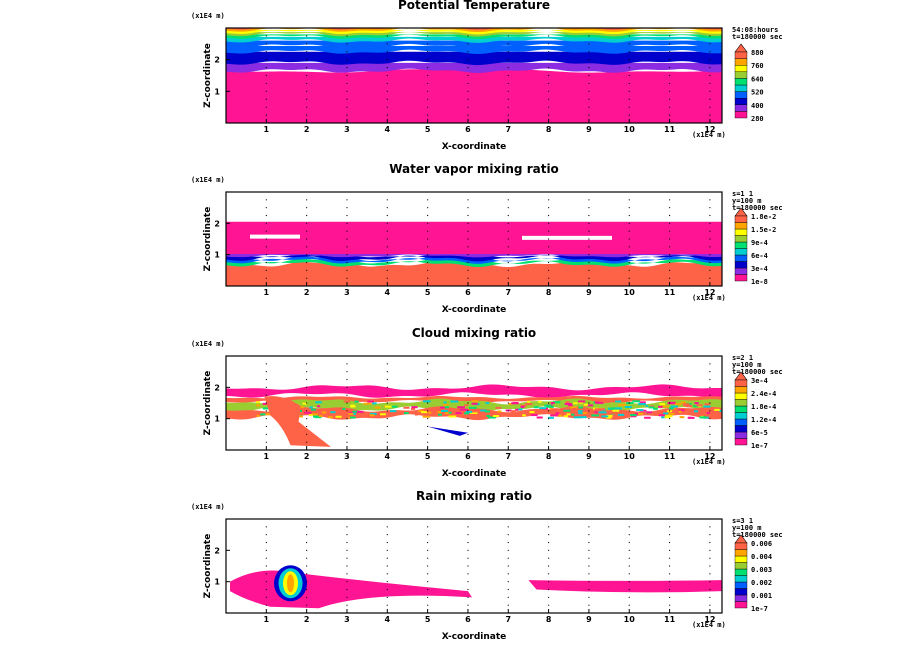 The width and height of the screenshot is (904, 654). Describe the element at coordinates (589, 129) in the screenshot. I see `x-tick-label: 9` at that location.